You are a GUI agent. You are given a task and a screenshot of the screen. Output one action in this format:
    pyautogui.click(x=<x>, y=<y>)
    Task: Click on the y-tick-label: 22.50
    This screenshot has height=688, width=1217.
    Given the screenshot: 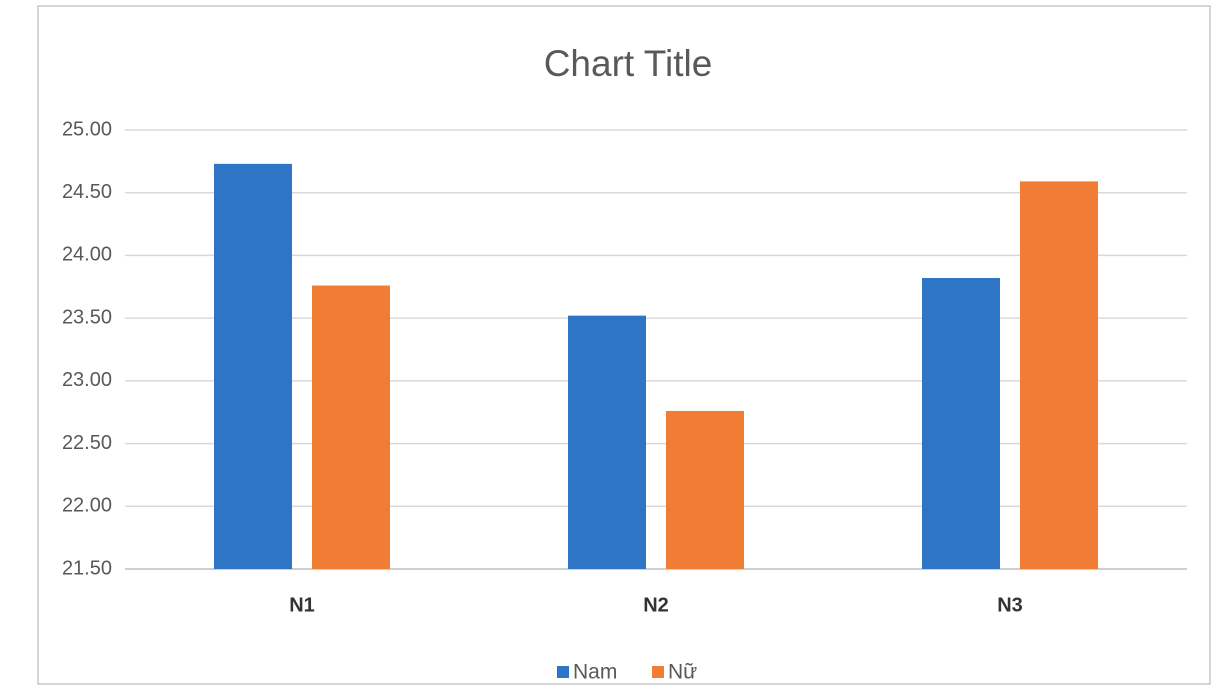 What is the action you would take?
    pyautogui.click(x=87, y=443)
    